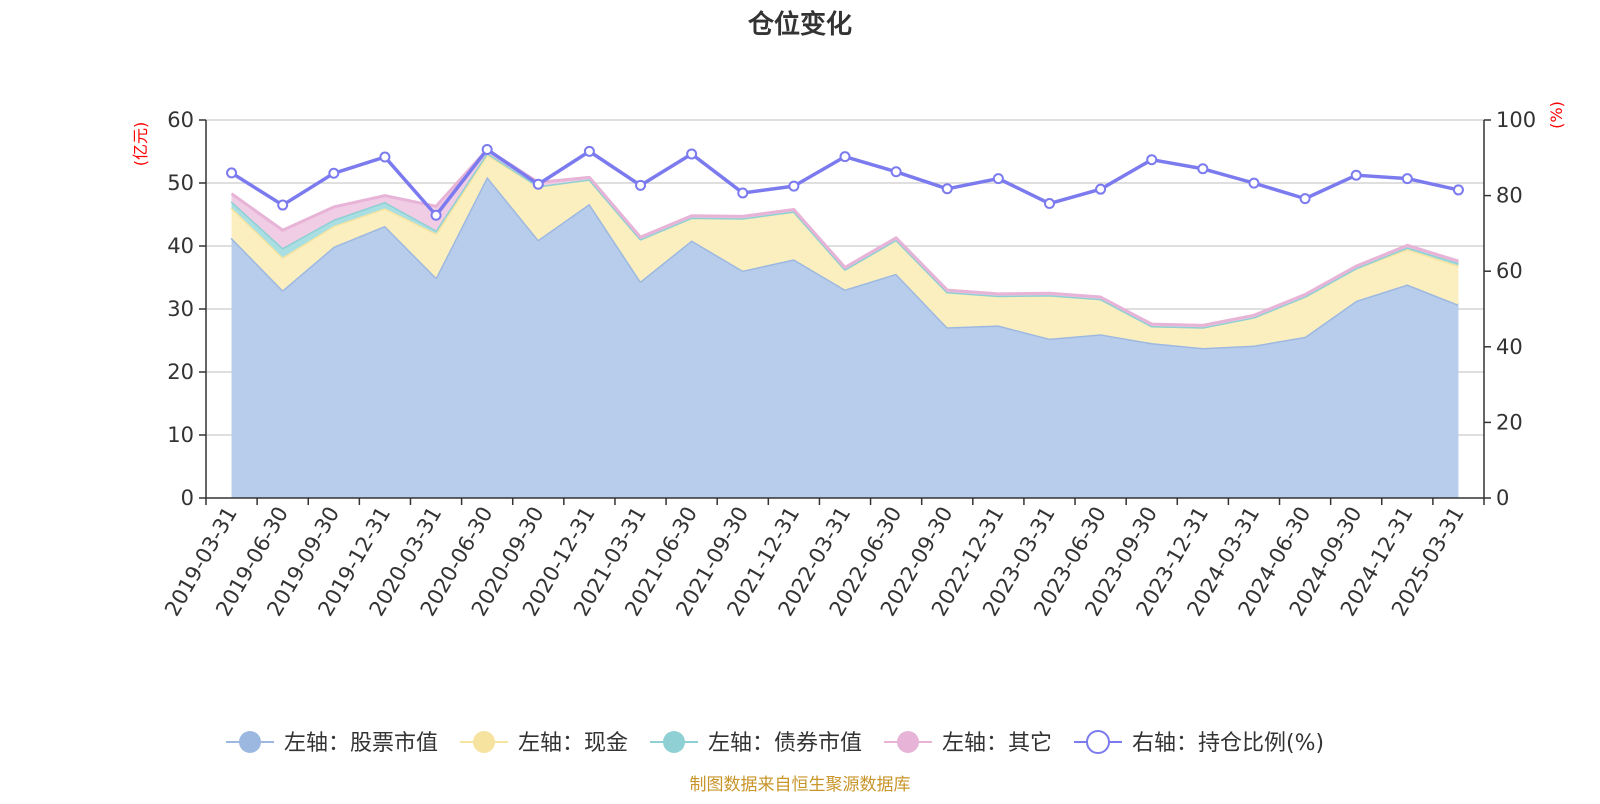  What do you see at coordinates (180, 435) in the screenshot?
I see `left-tick-label: 10` at bounding box center [180, 435].